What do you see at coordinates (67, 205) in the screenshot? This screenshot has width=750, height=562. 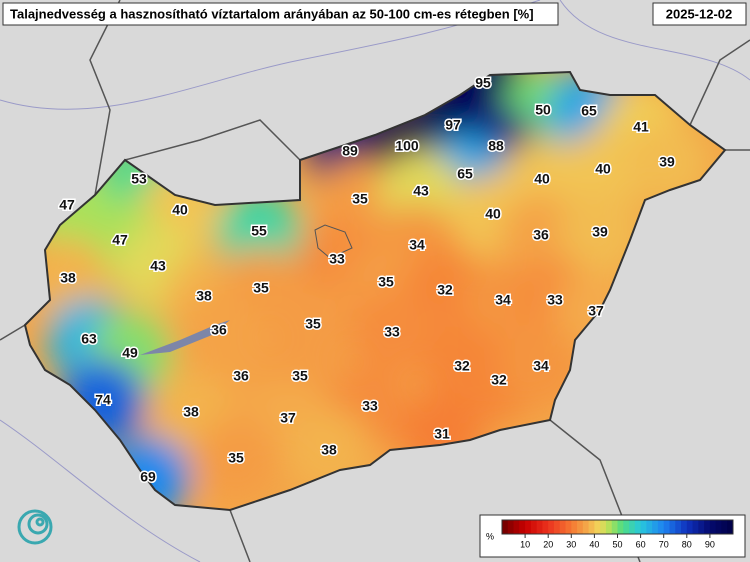 I see `value-label: 47` at bounding box center [67, 205].